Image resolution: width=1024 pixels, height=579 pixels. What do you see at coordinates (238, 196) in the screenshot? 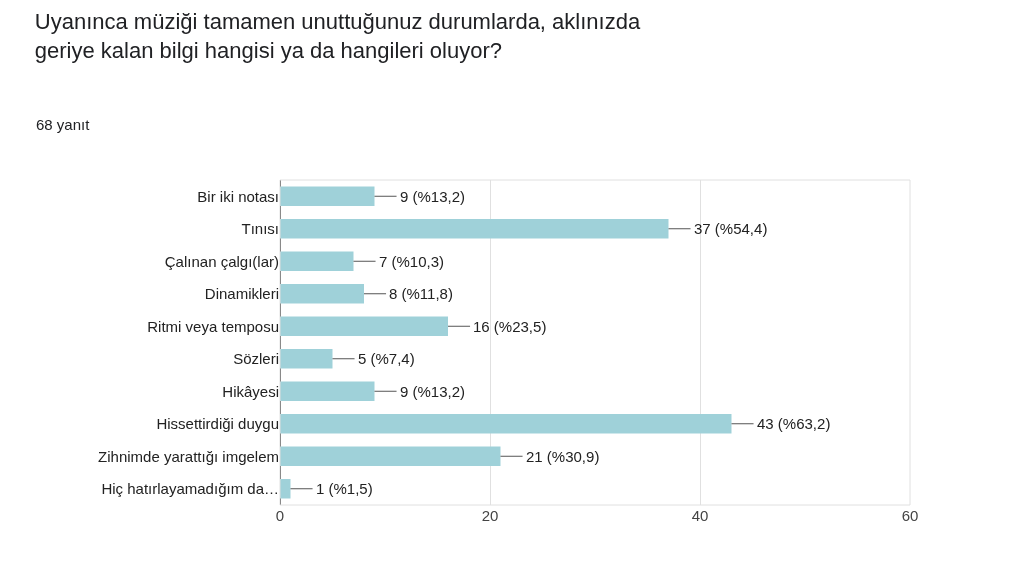
I see `y-tick-label: Bir iki notası` at bounding box center [238, 196].